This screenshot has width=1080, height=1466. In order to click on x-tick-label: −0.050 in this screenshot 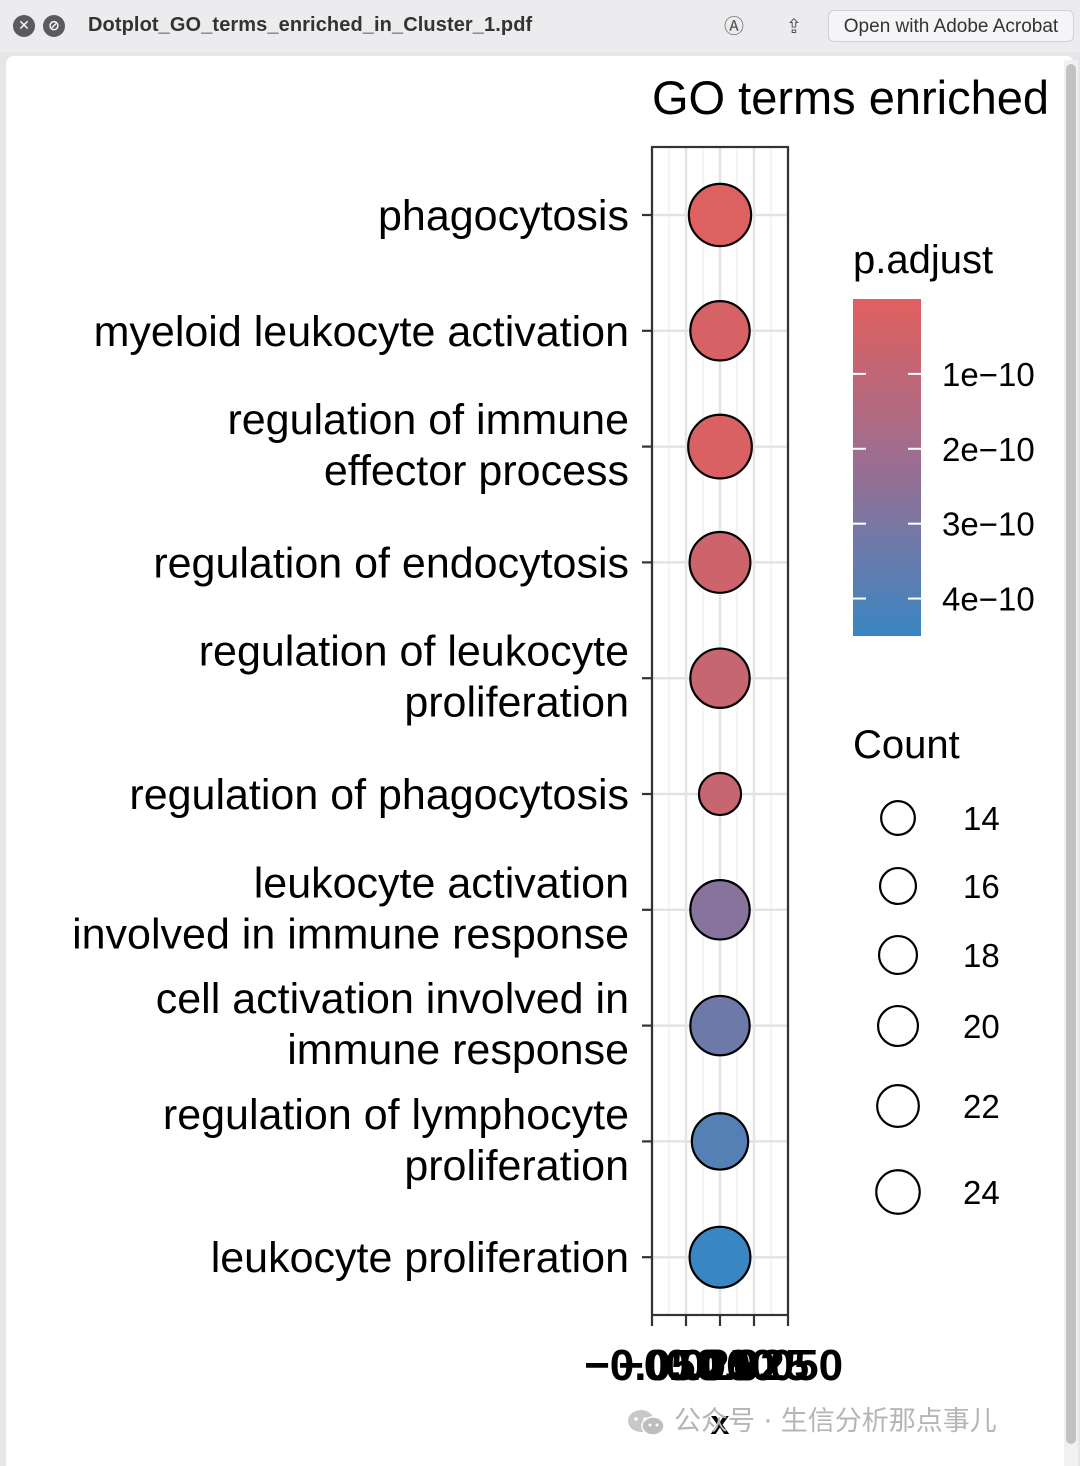, I will do `click(652, 1365)`.